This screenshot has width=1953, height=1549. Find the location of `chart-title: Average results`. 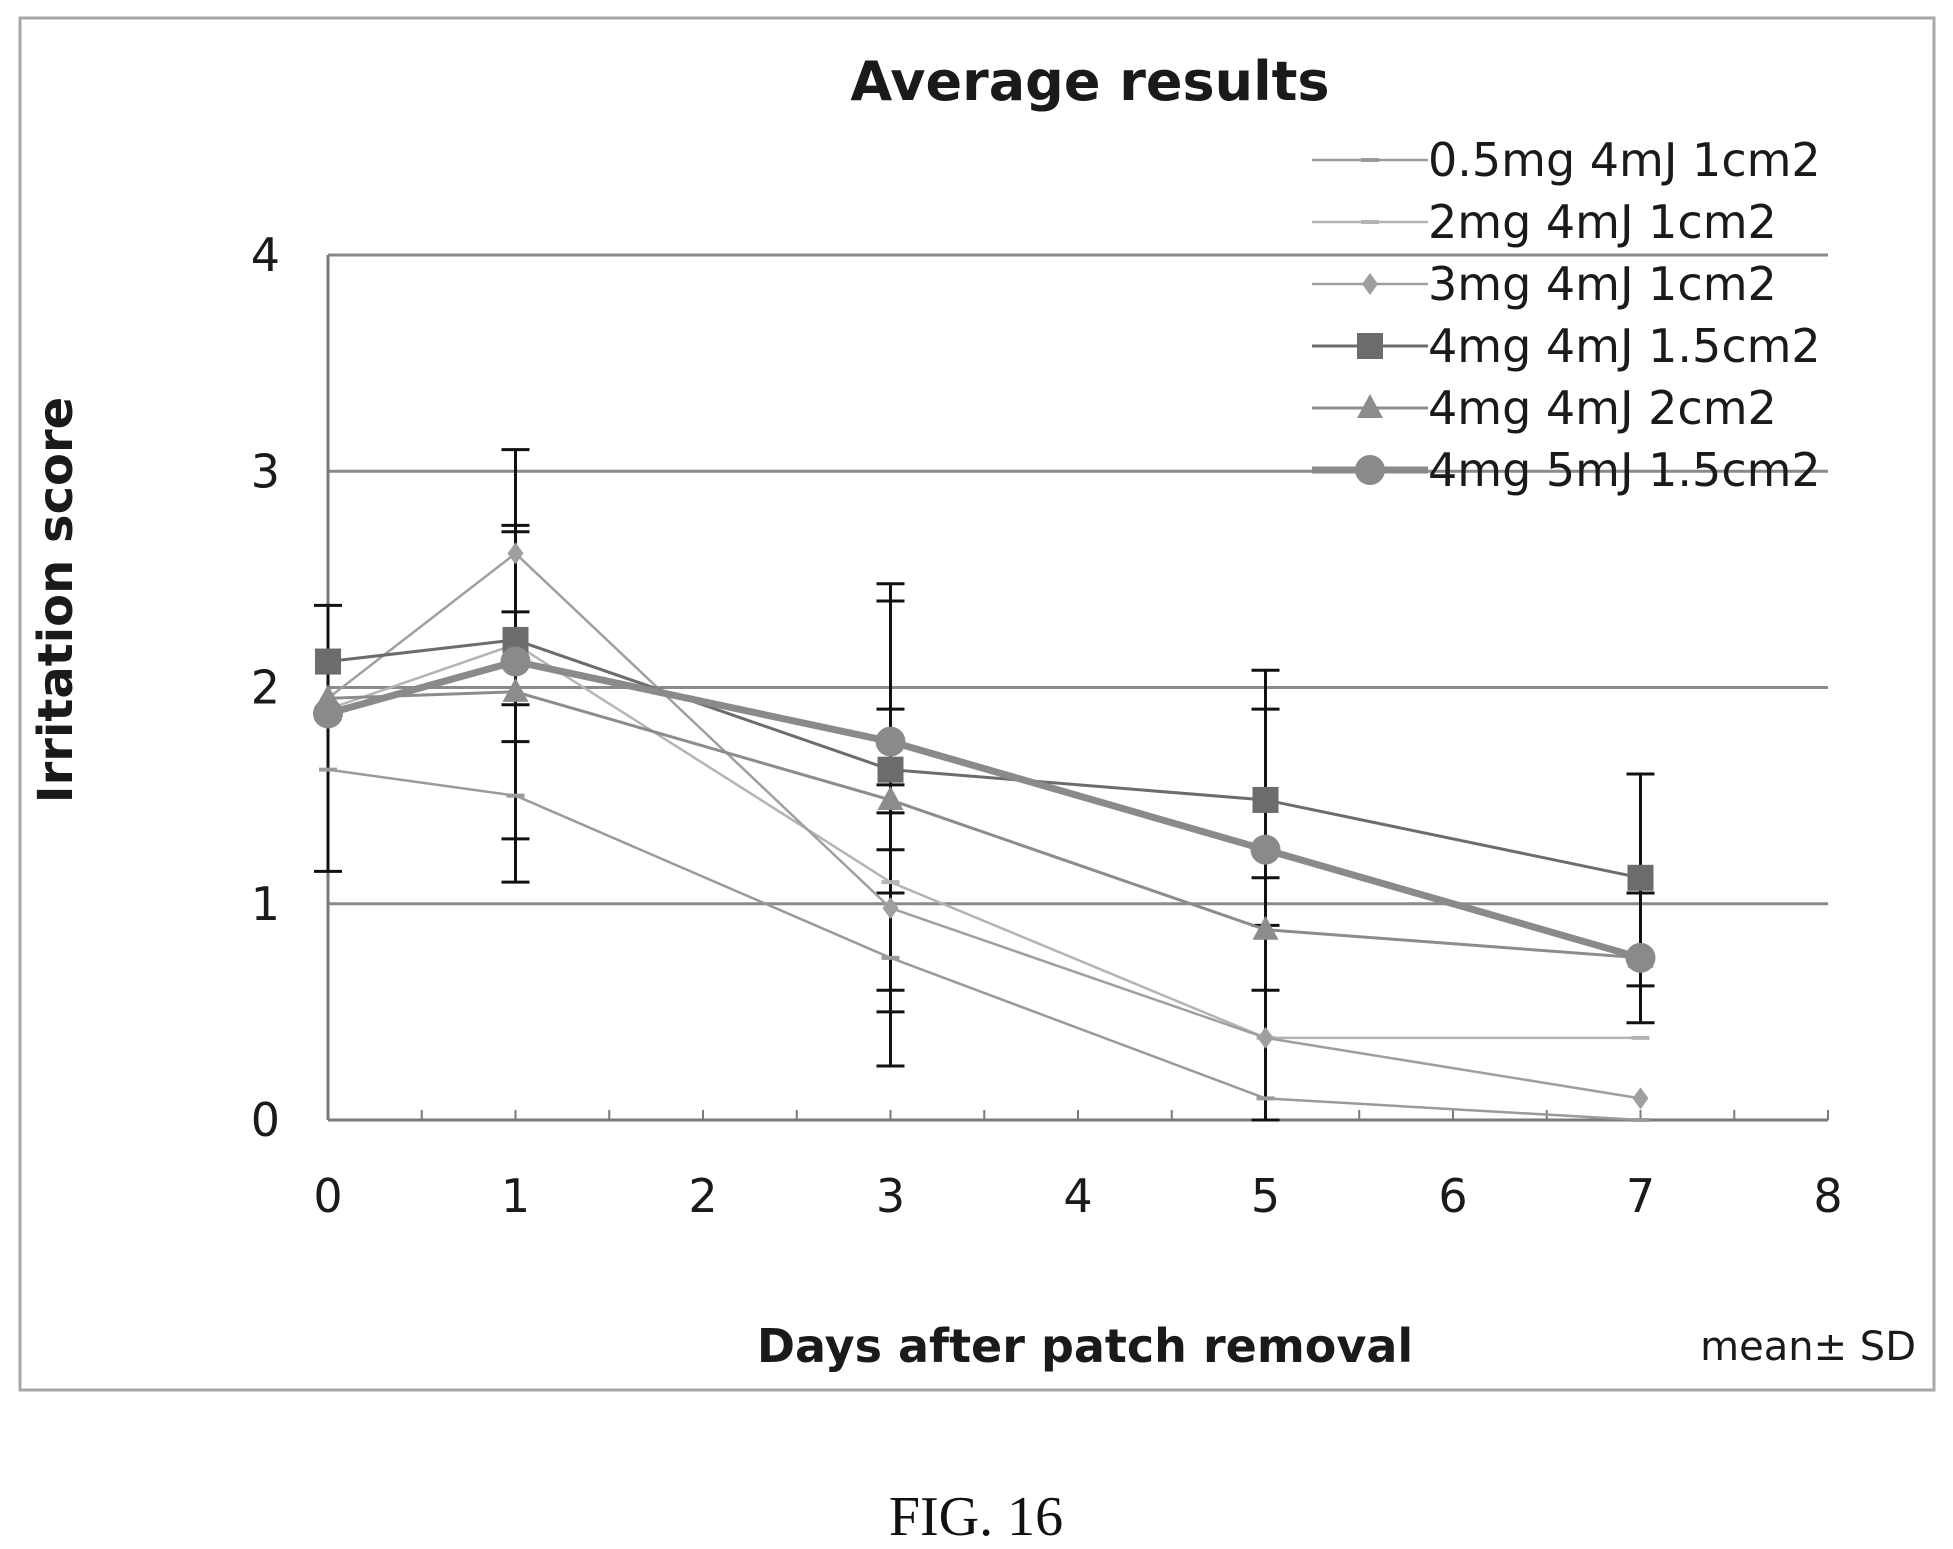

chart-title: Average results is located at coordinates (1089, 81).